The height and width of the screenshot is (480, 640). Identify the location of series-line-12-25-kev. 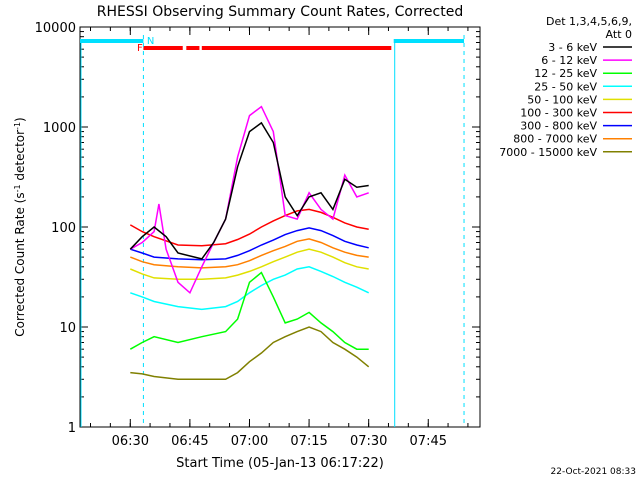
(249, 310).